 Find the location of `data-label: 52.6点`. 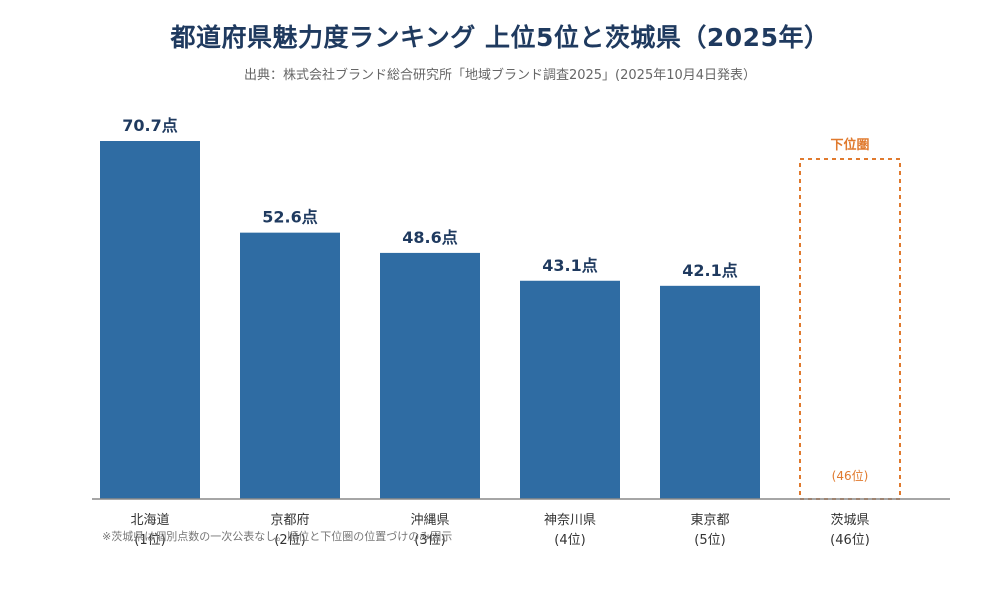

data-label: 52.6点 is located at coordinates (289, 217).